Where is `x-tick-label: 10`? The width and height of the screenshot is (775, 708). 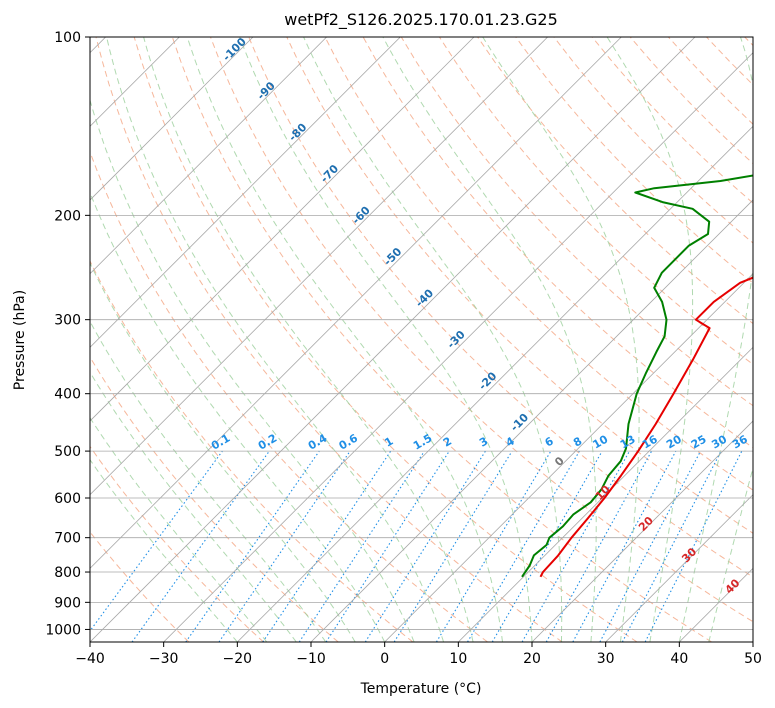 x-tick-label: 10 is located at coordinates (458, 659).